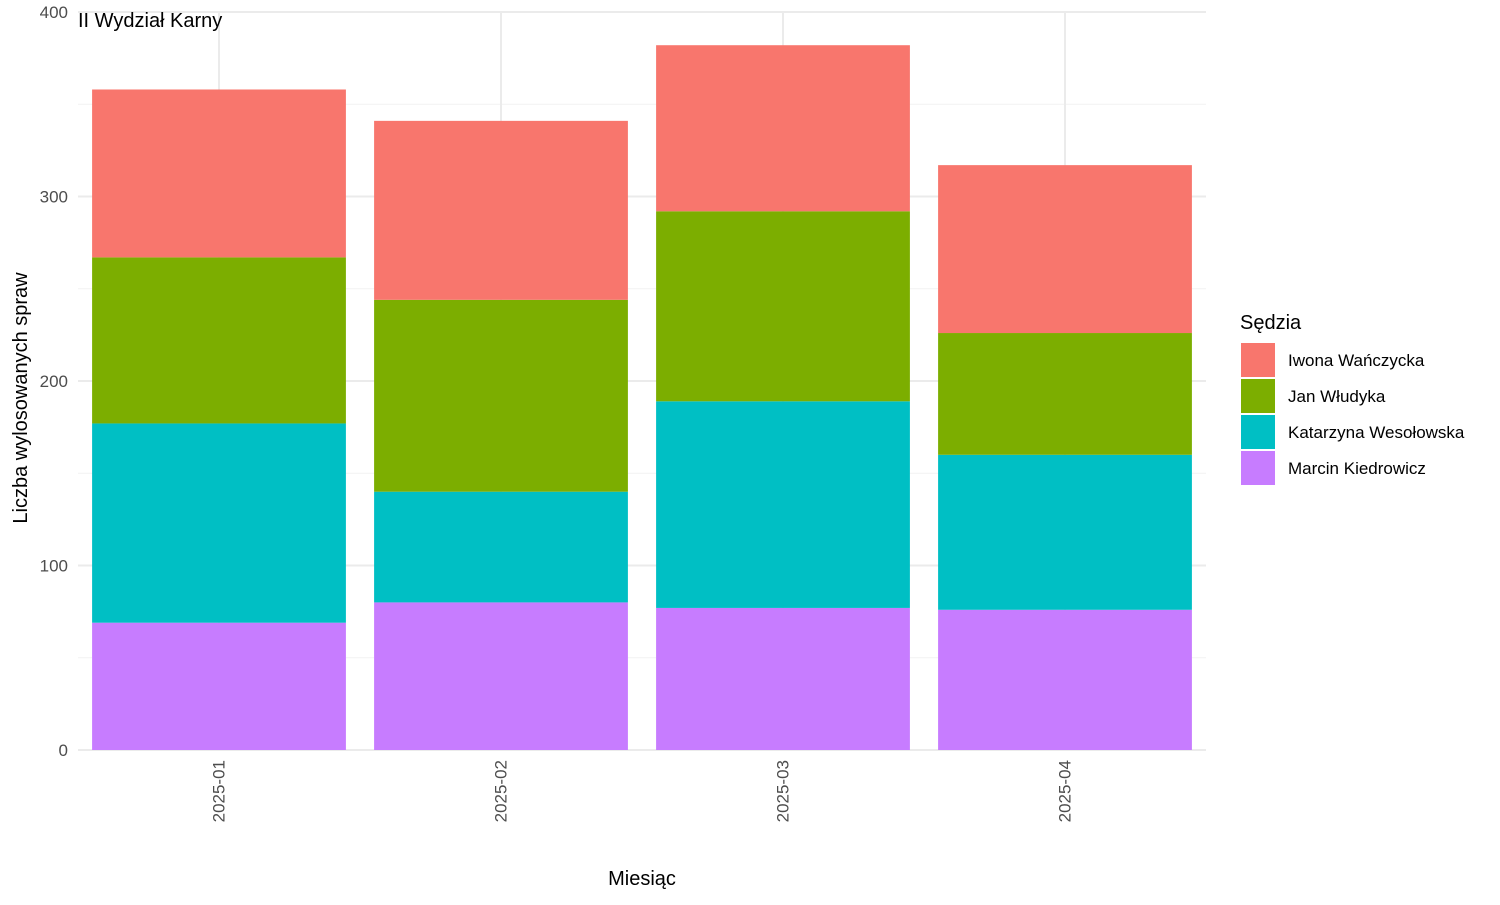  What do you see at coordinates (501, 791) in the screenshot?
I see `x-tick-label: 2025-02` at bounding box center [501, 791].